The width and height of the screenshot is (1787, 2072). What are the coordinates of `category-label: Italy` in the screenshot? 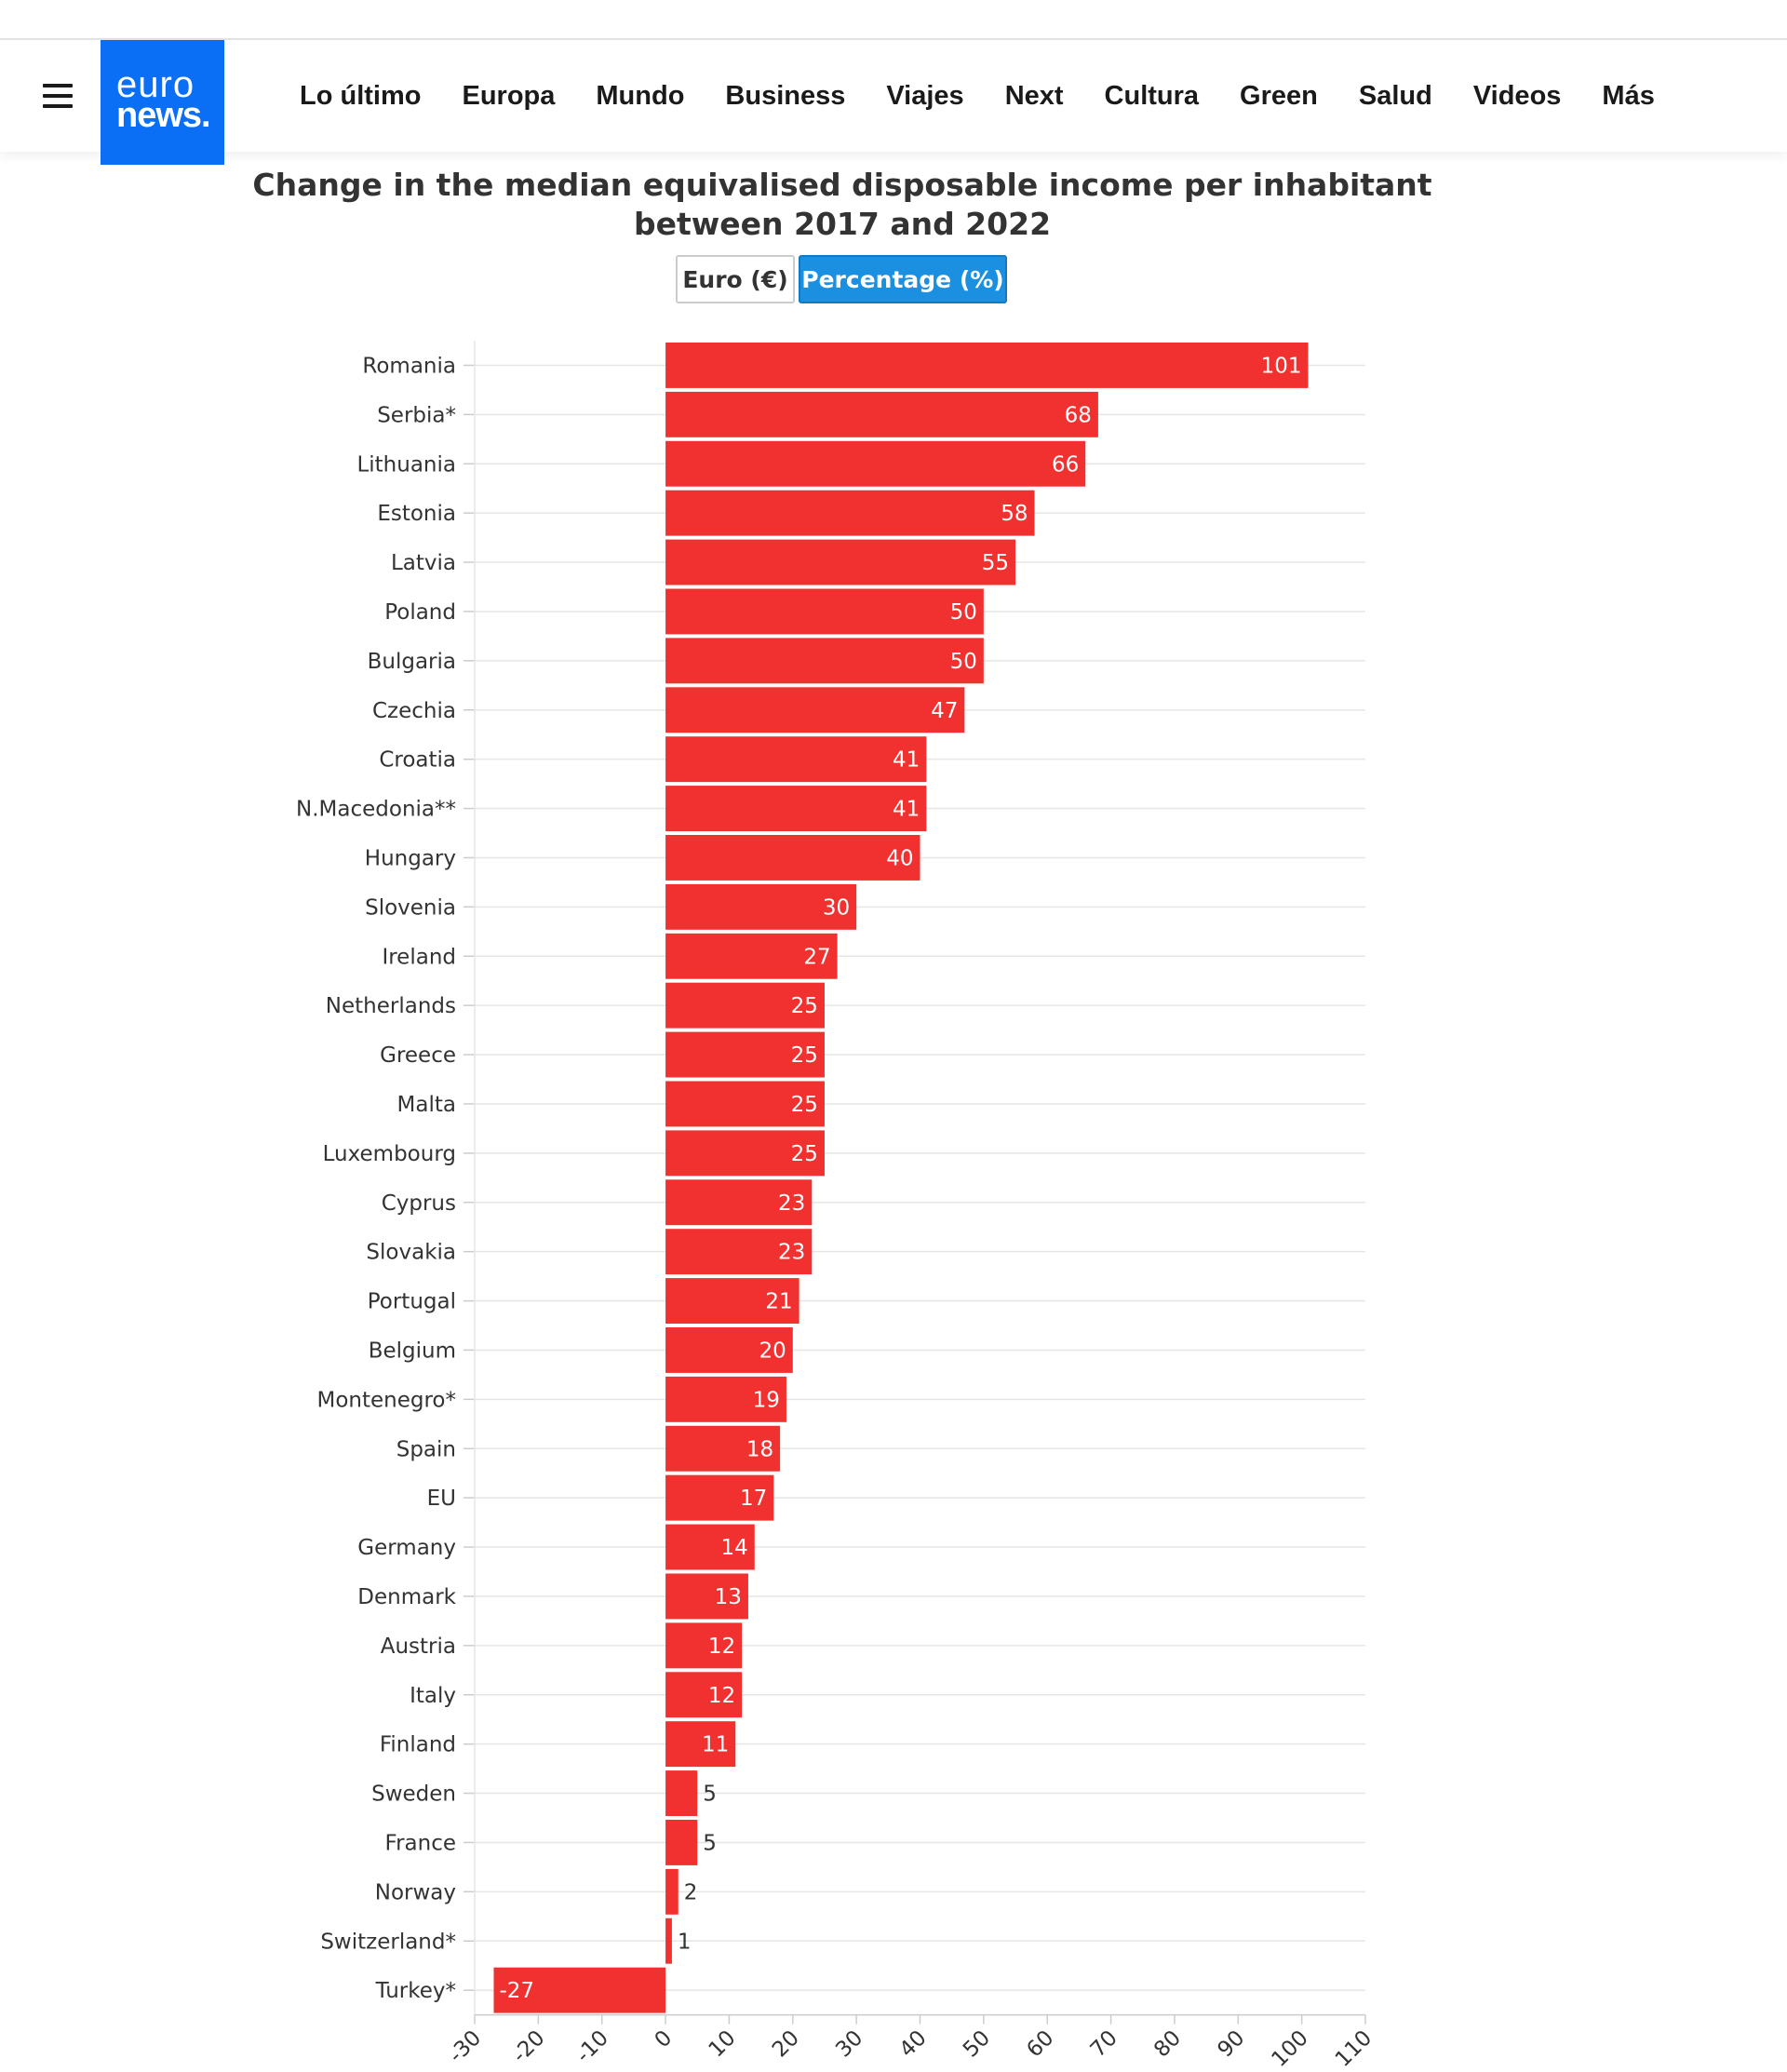 It's located at (433, 1696).